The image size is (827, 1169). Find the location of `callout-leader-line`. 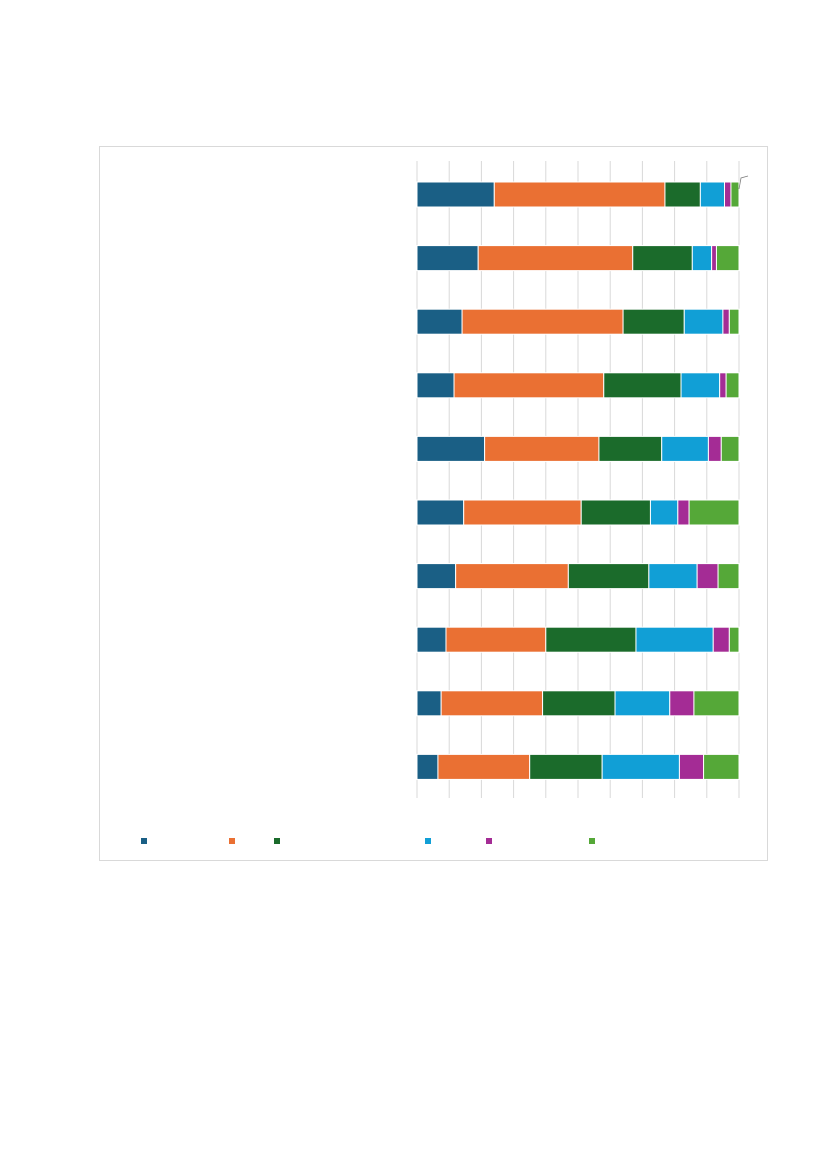

callout-leader-line is located at coordinates (743, 182).